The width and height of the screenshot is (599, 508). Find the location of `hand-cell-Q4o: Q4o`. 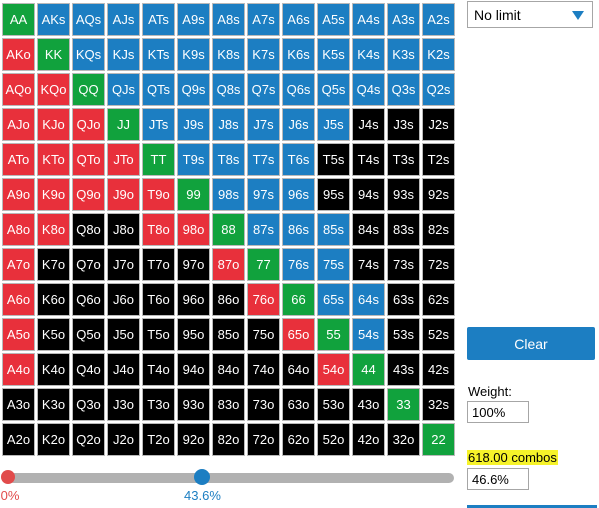

hand-cell-Q4o: Q4o is located at coordinates (88, 369).